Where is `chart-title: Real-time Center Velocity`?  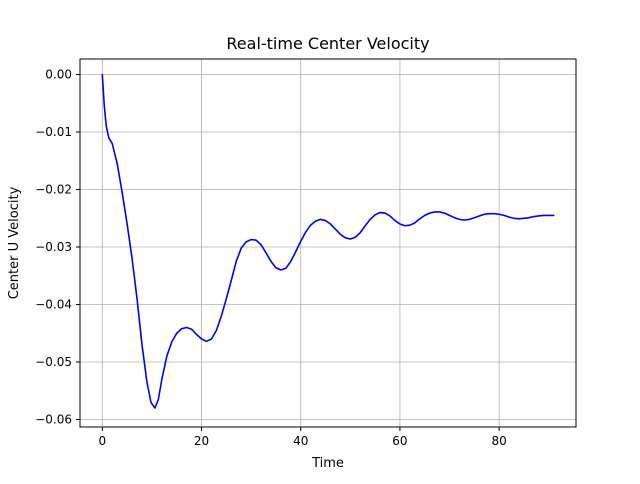 chart-title: Real-time Center Velocity is located at coordinates (327, 43).